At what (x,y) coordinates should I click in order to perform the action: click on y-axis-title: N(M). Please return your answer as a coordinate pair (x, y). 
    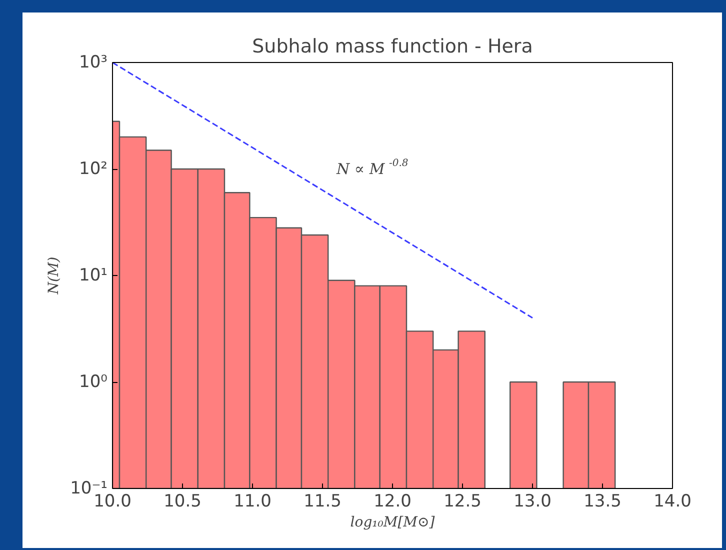
    Looking at the image, I should click on (54, 276).